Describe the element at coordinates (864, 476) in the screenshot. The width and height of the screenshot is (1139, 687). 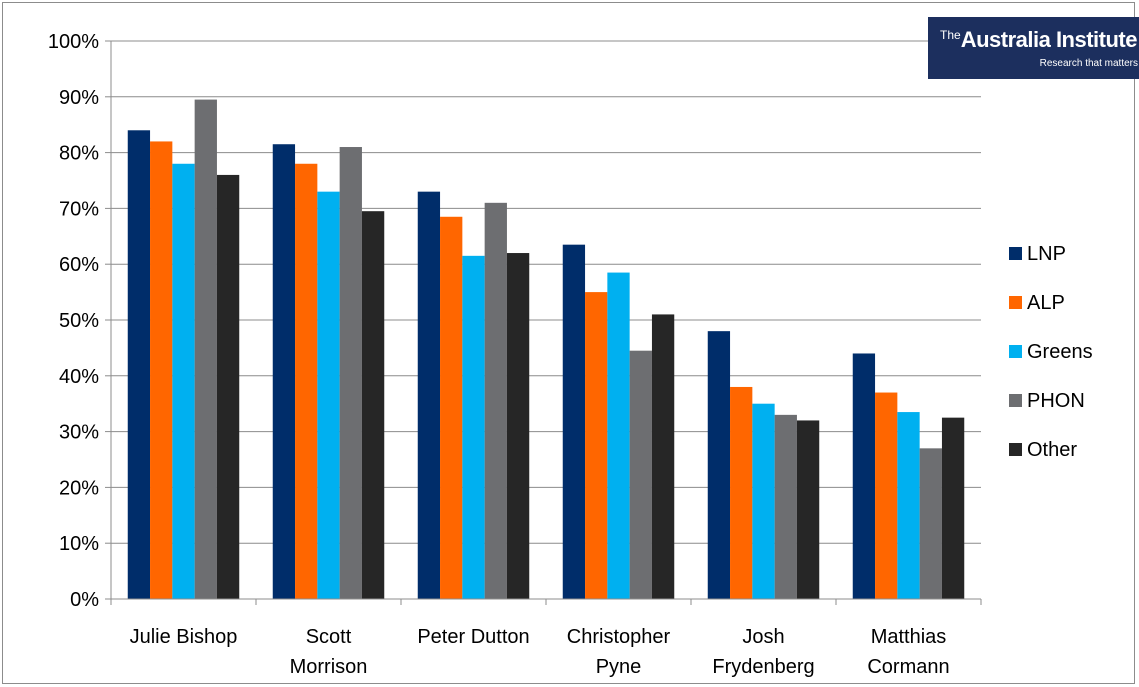
I see `bar-lnp-matthias-cormann` at that location.